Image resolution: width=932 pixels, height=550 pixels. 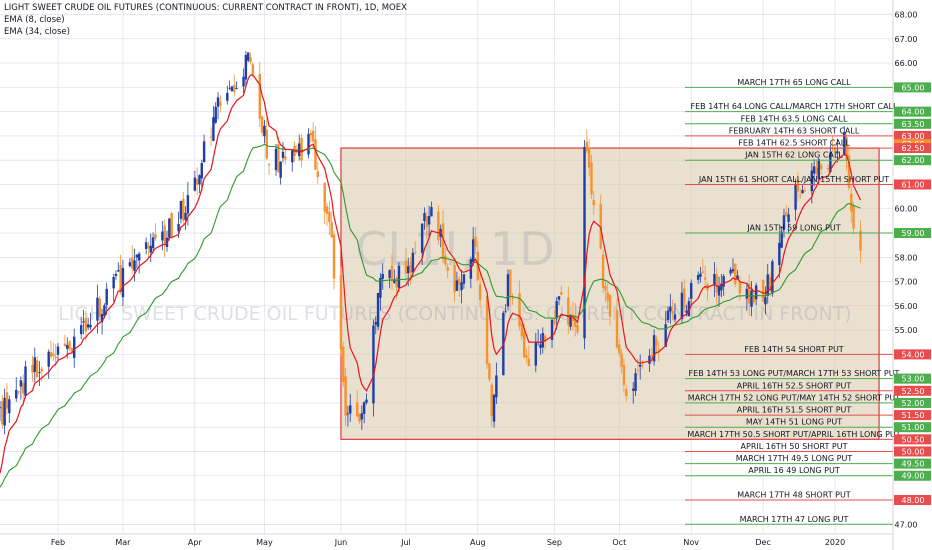 What do you see at coordinates (913, 184) in the screenshot?
I see `price-badge-label: 61.00` at bounding box center [913, 184].